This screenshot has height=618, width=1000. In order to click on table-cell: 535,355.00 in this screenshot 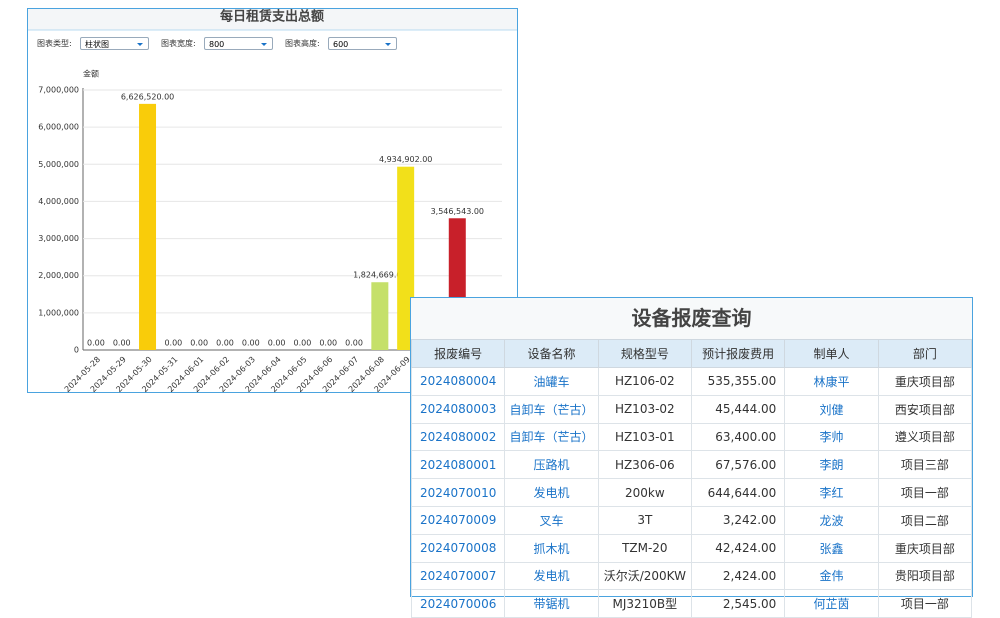, I will do `click(738, 381)`.